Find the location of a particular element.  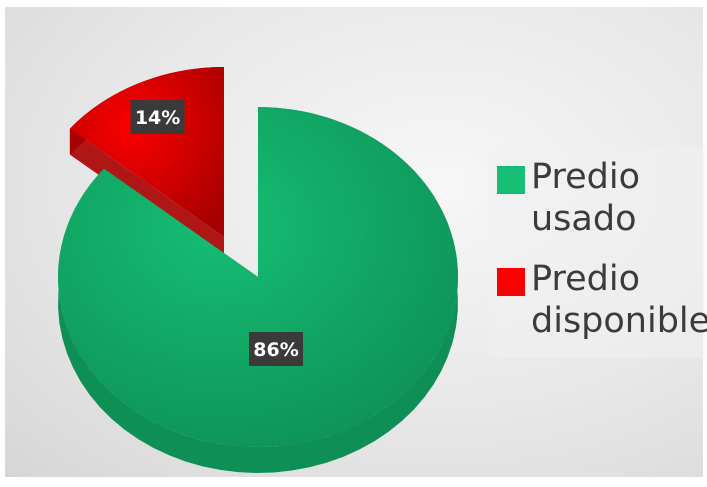

data-label: 86% is located at coordinates (275, 350).